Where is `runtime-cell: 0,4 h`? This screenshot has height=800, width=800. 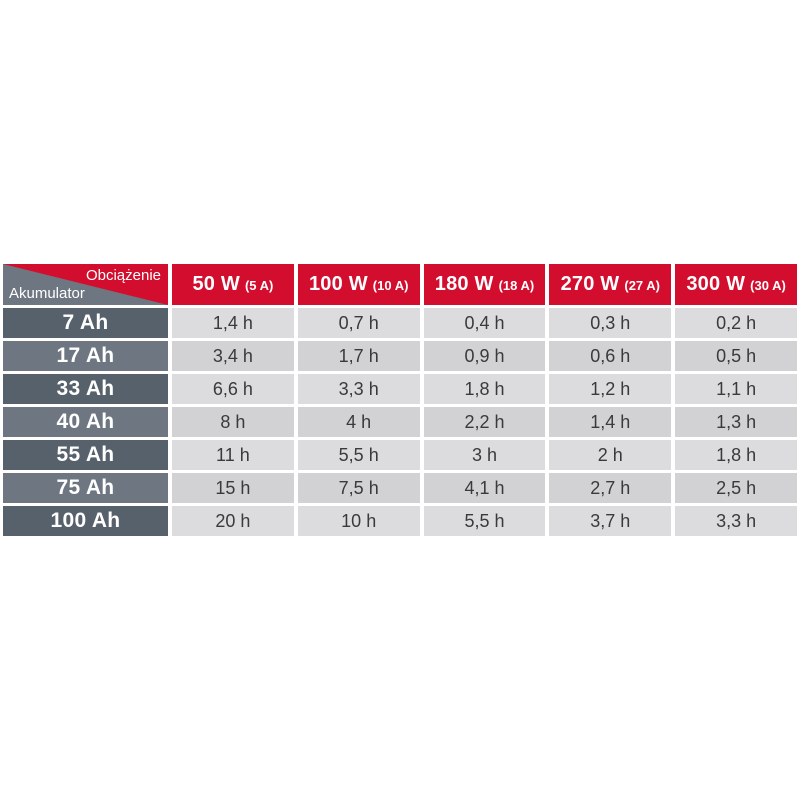
runtime-cell: 0,4 h is located at coordinates (484, 323).